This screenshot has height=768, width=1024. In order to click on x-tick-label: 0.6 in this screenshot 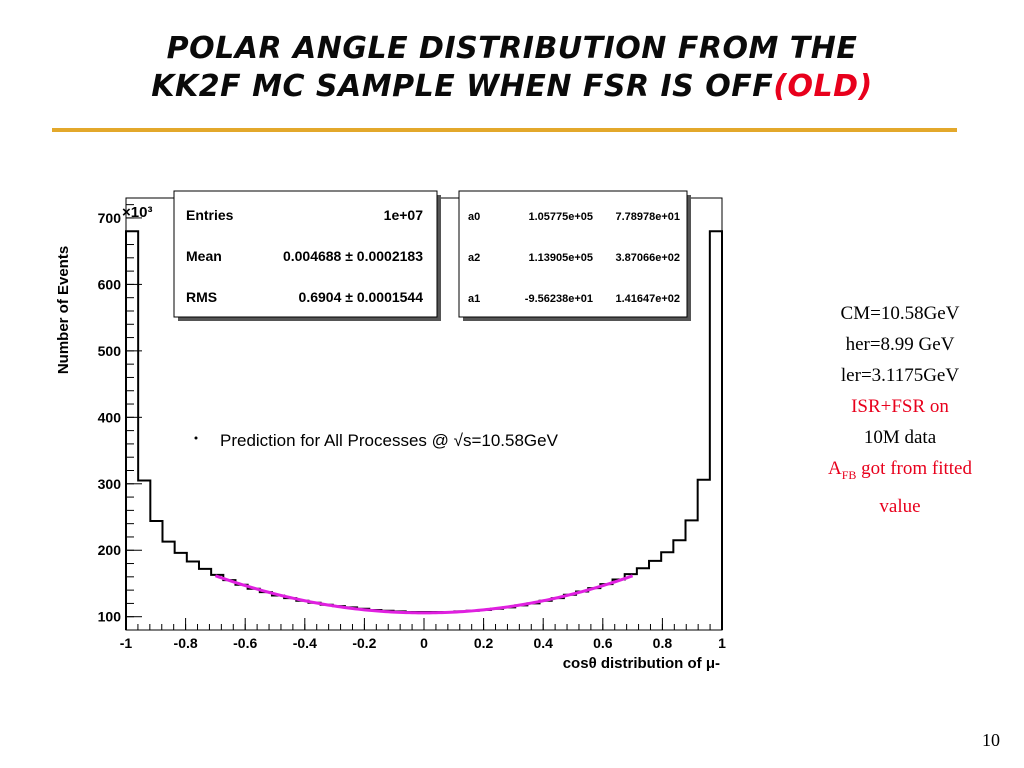, I will do `click(603, 643)`.